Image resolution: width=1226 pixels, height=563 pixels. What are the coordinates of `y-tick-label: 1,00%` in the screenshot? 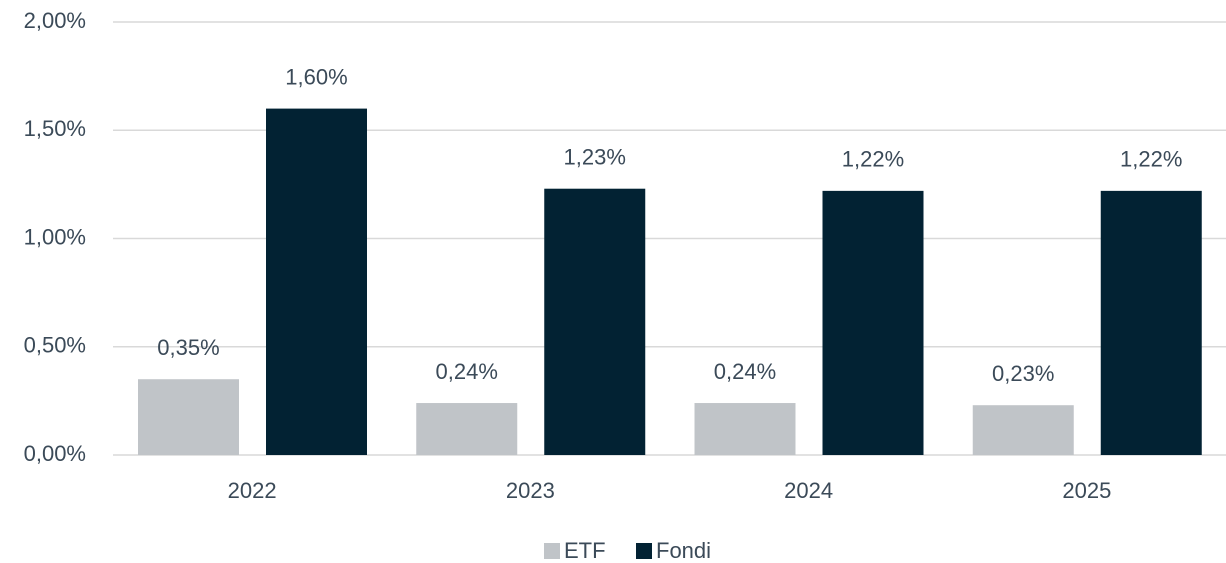 It's located at (55, 236).